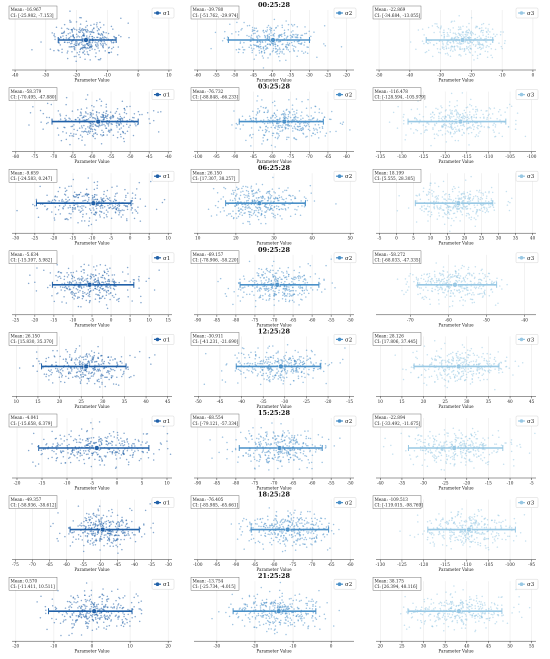 This screenshot has height=659, width=550. Describe the element at coordinates (328, 75) in the screenshot. I see `x-tick-label: -25` at that location.